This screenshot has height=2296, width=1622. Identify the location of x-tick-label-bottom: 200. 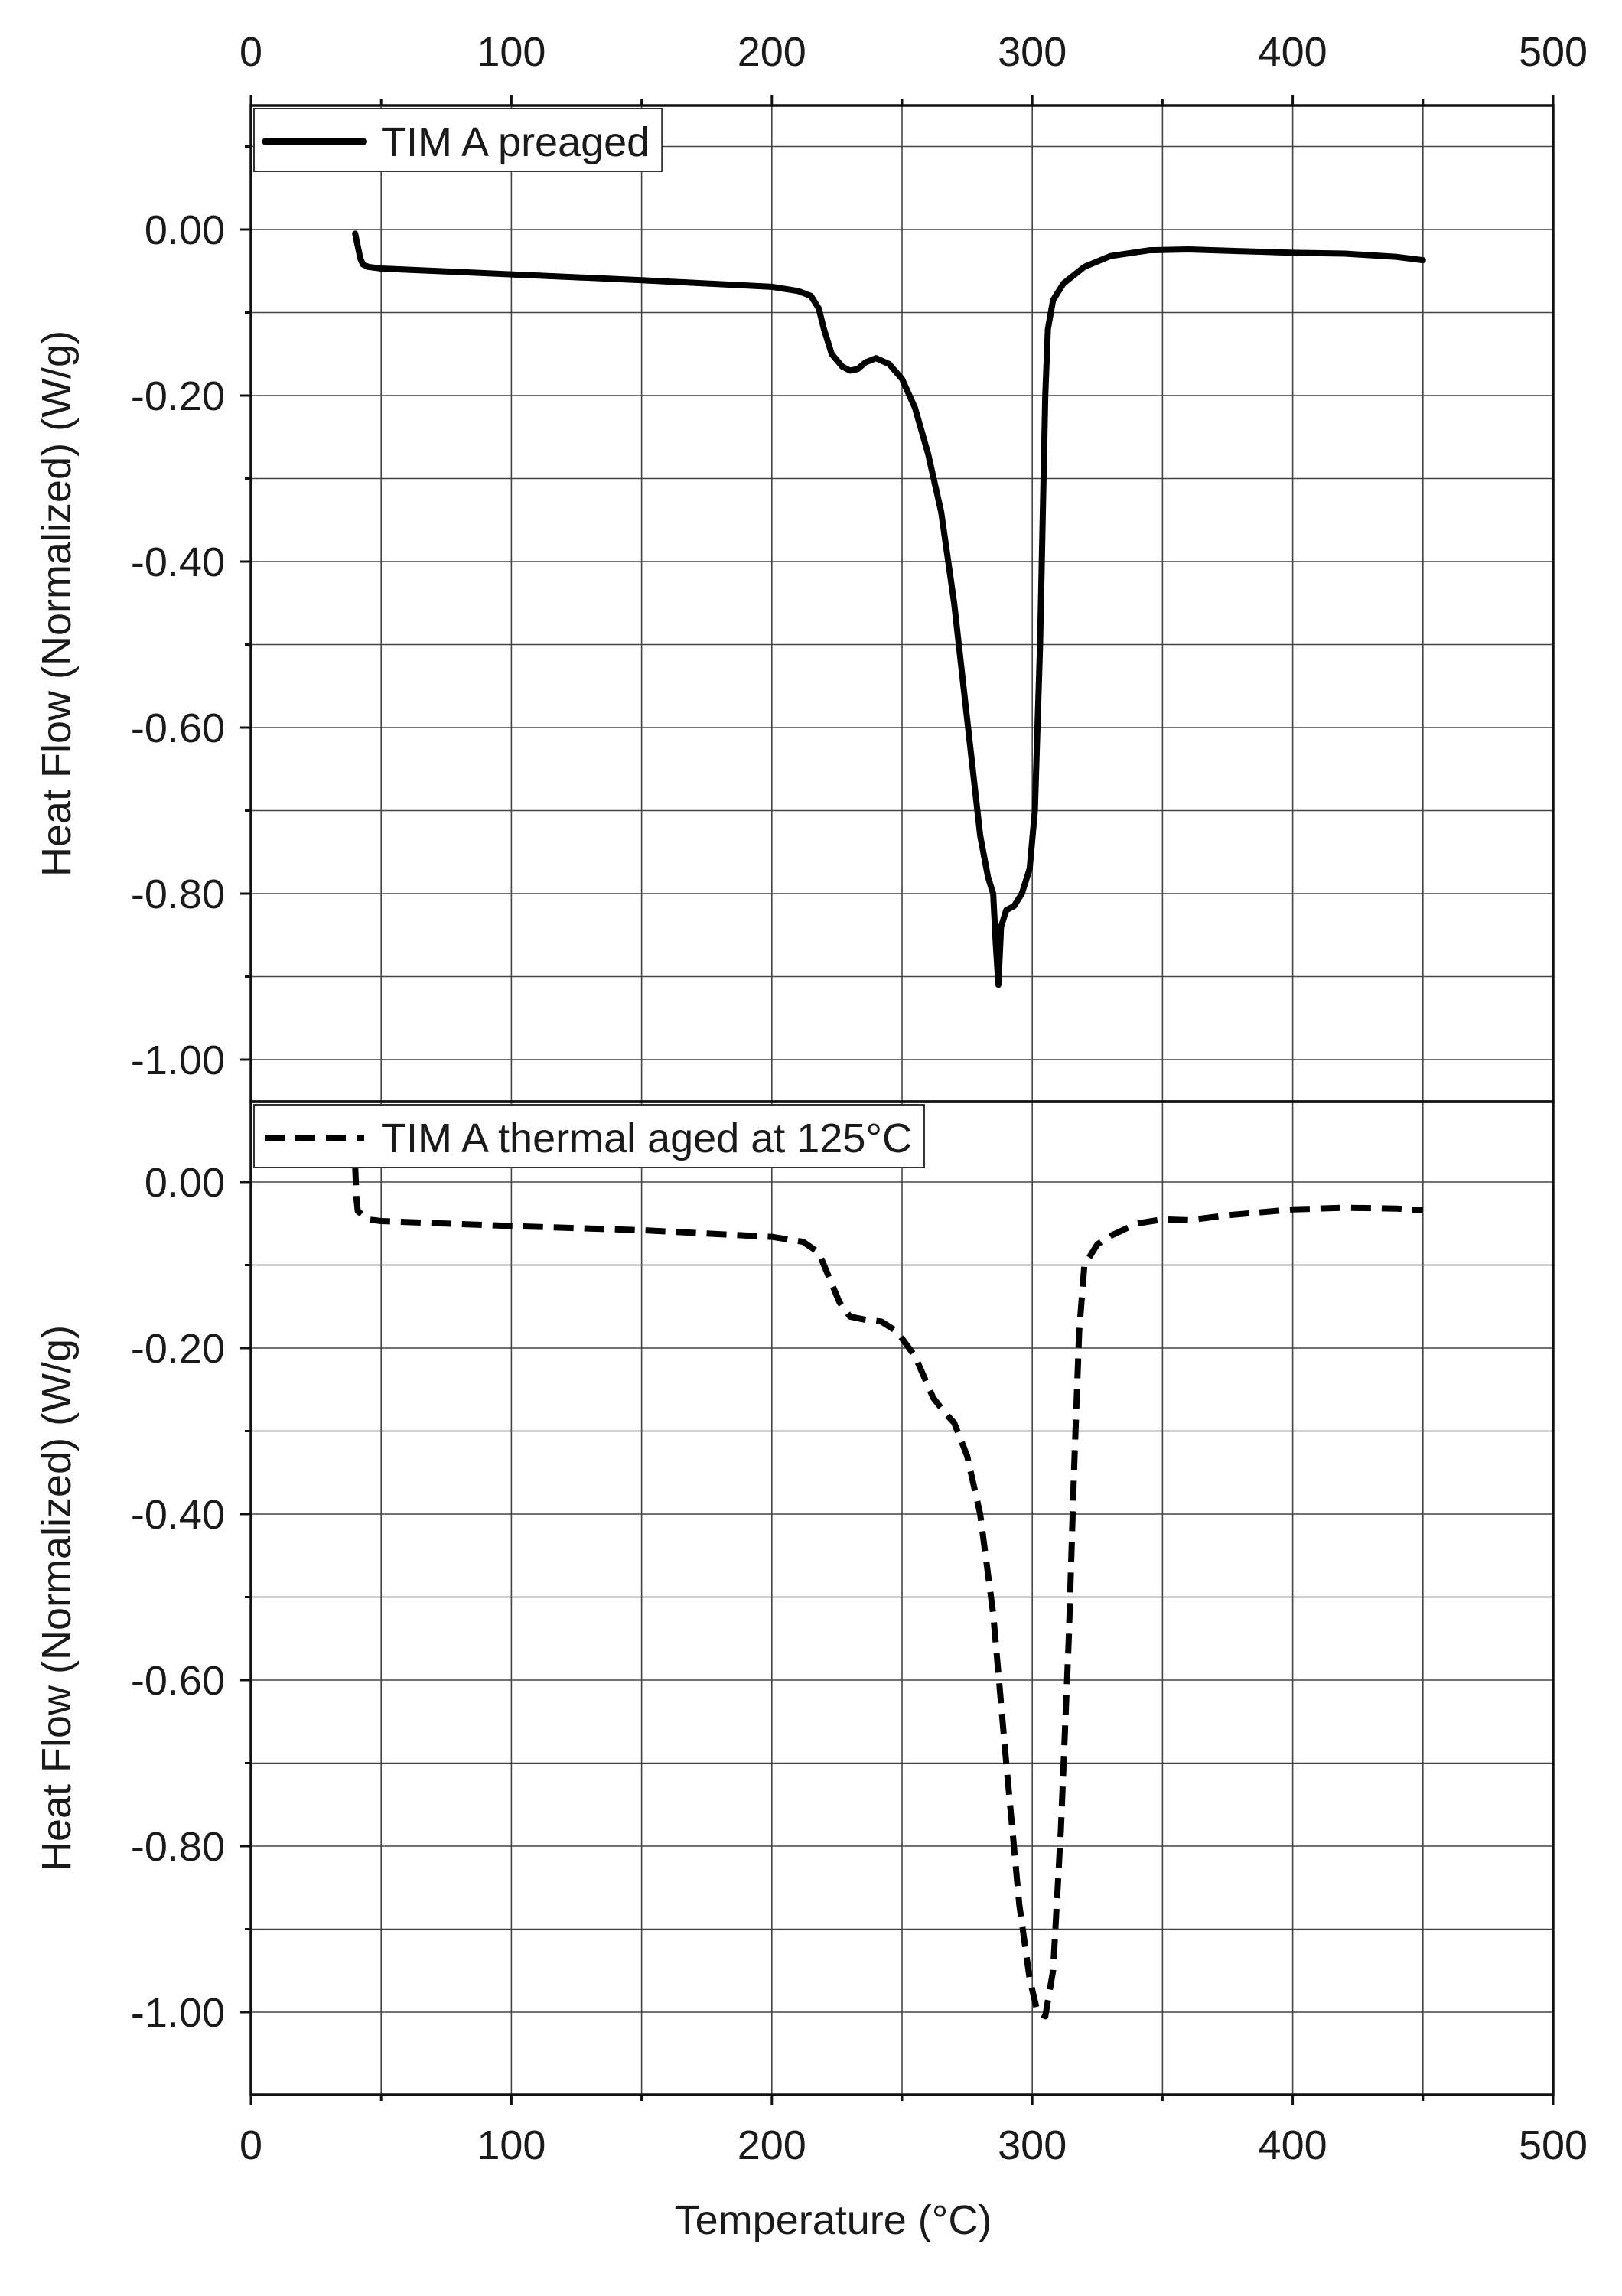
(772, 2145).